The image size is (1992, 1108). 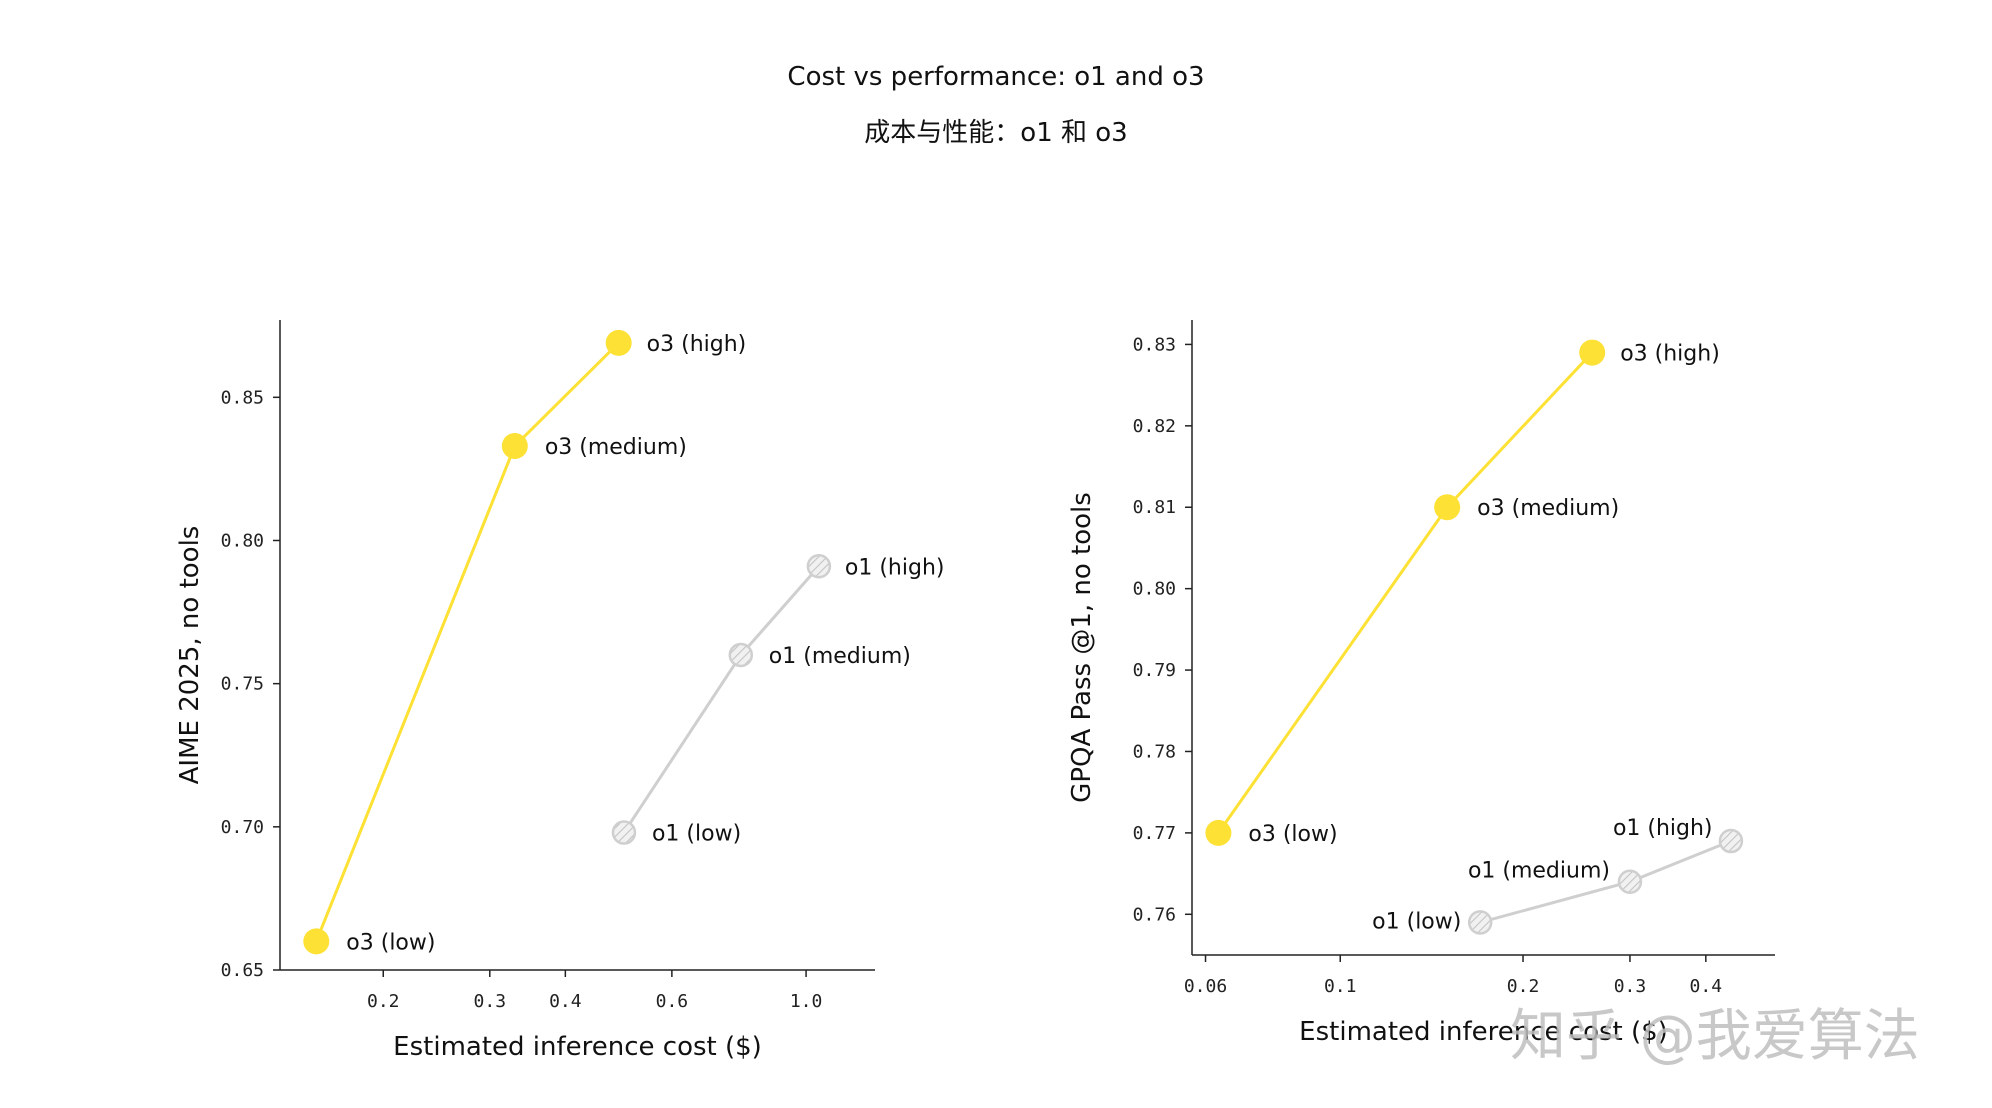 What do you see at coordinates (1154, 914) in the screenshot?
I see `y-tick-label: 0.76` at bounding box center [1154, 914].